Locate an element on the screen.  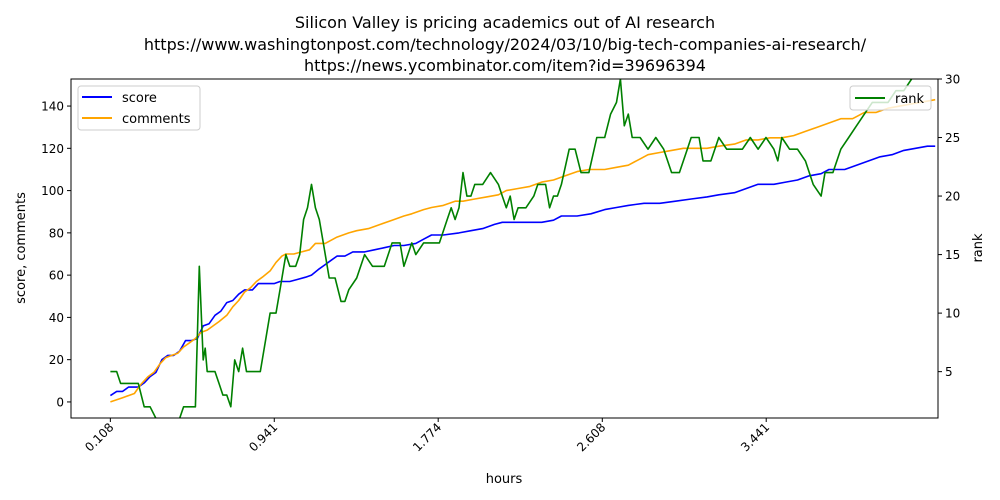
y-tick-left-label: 20 is located at coordinates (56, 360).